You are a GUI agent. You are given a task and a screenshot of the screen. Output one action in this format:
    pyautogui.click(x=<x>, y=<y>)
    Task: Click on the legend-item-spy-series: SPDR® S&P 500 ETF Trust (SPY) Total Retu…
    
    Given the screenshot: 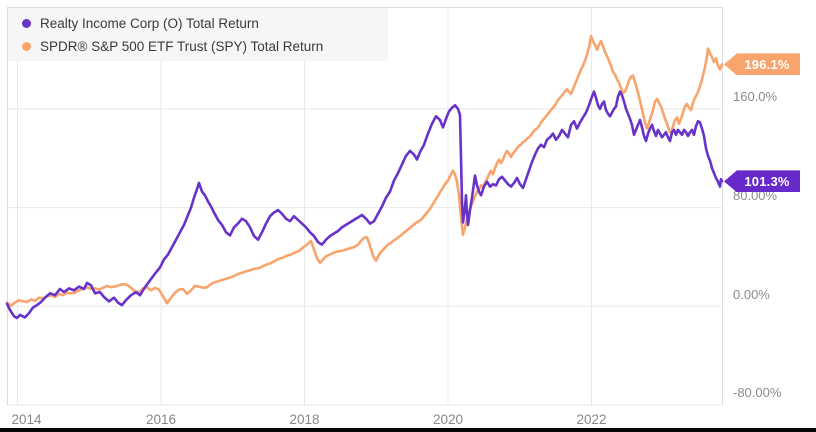 What is the action you would take?
    pyautogui.click(x=205, y=46)
    